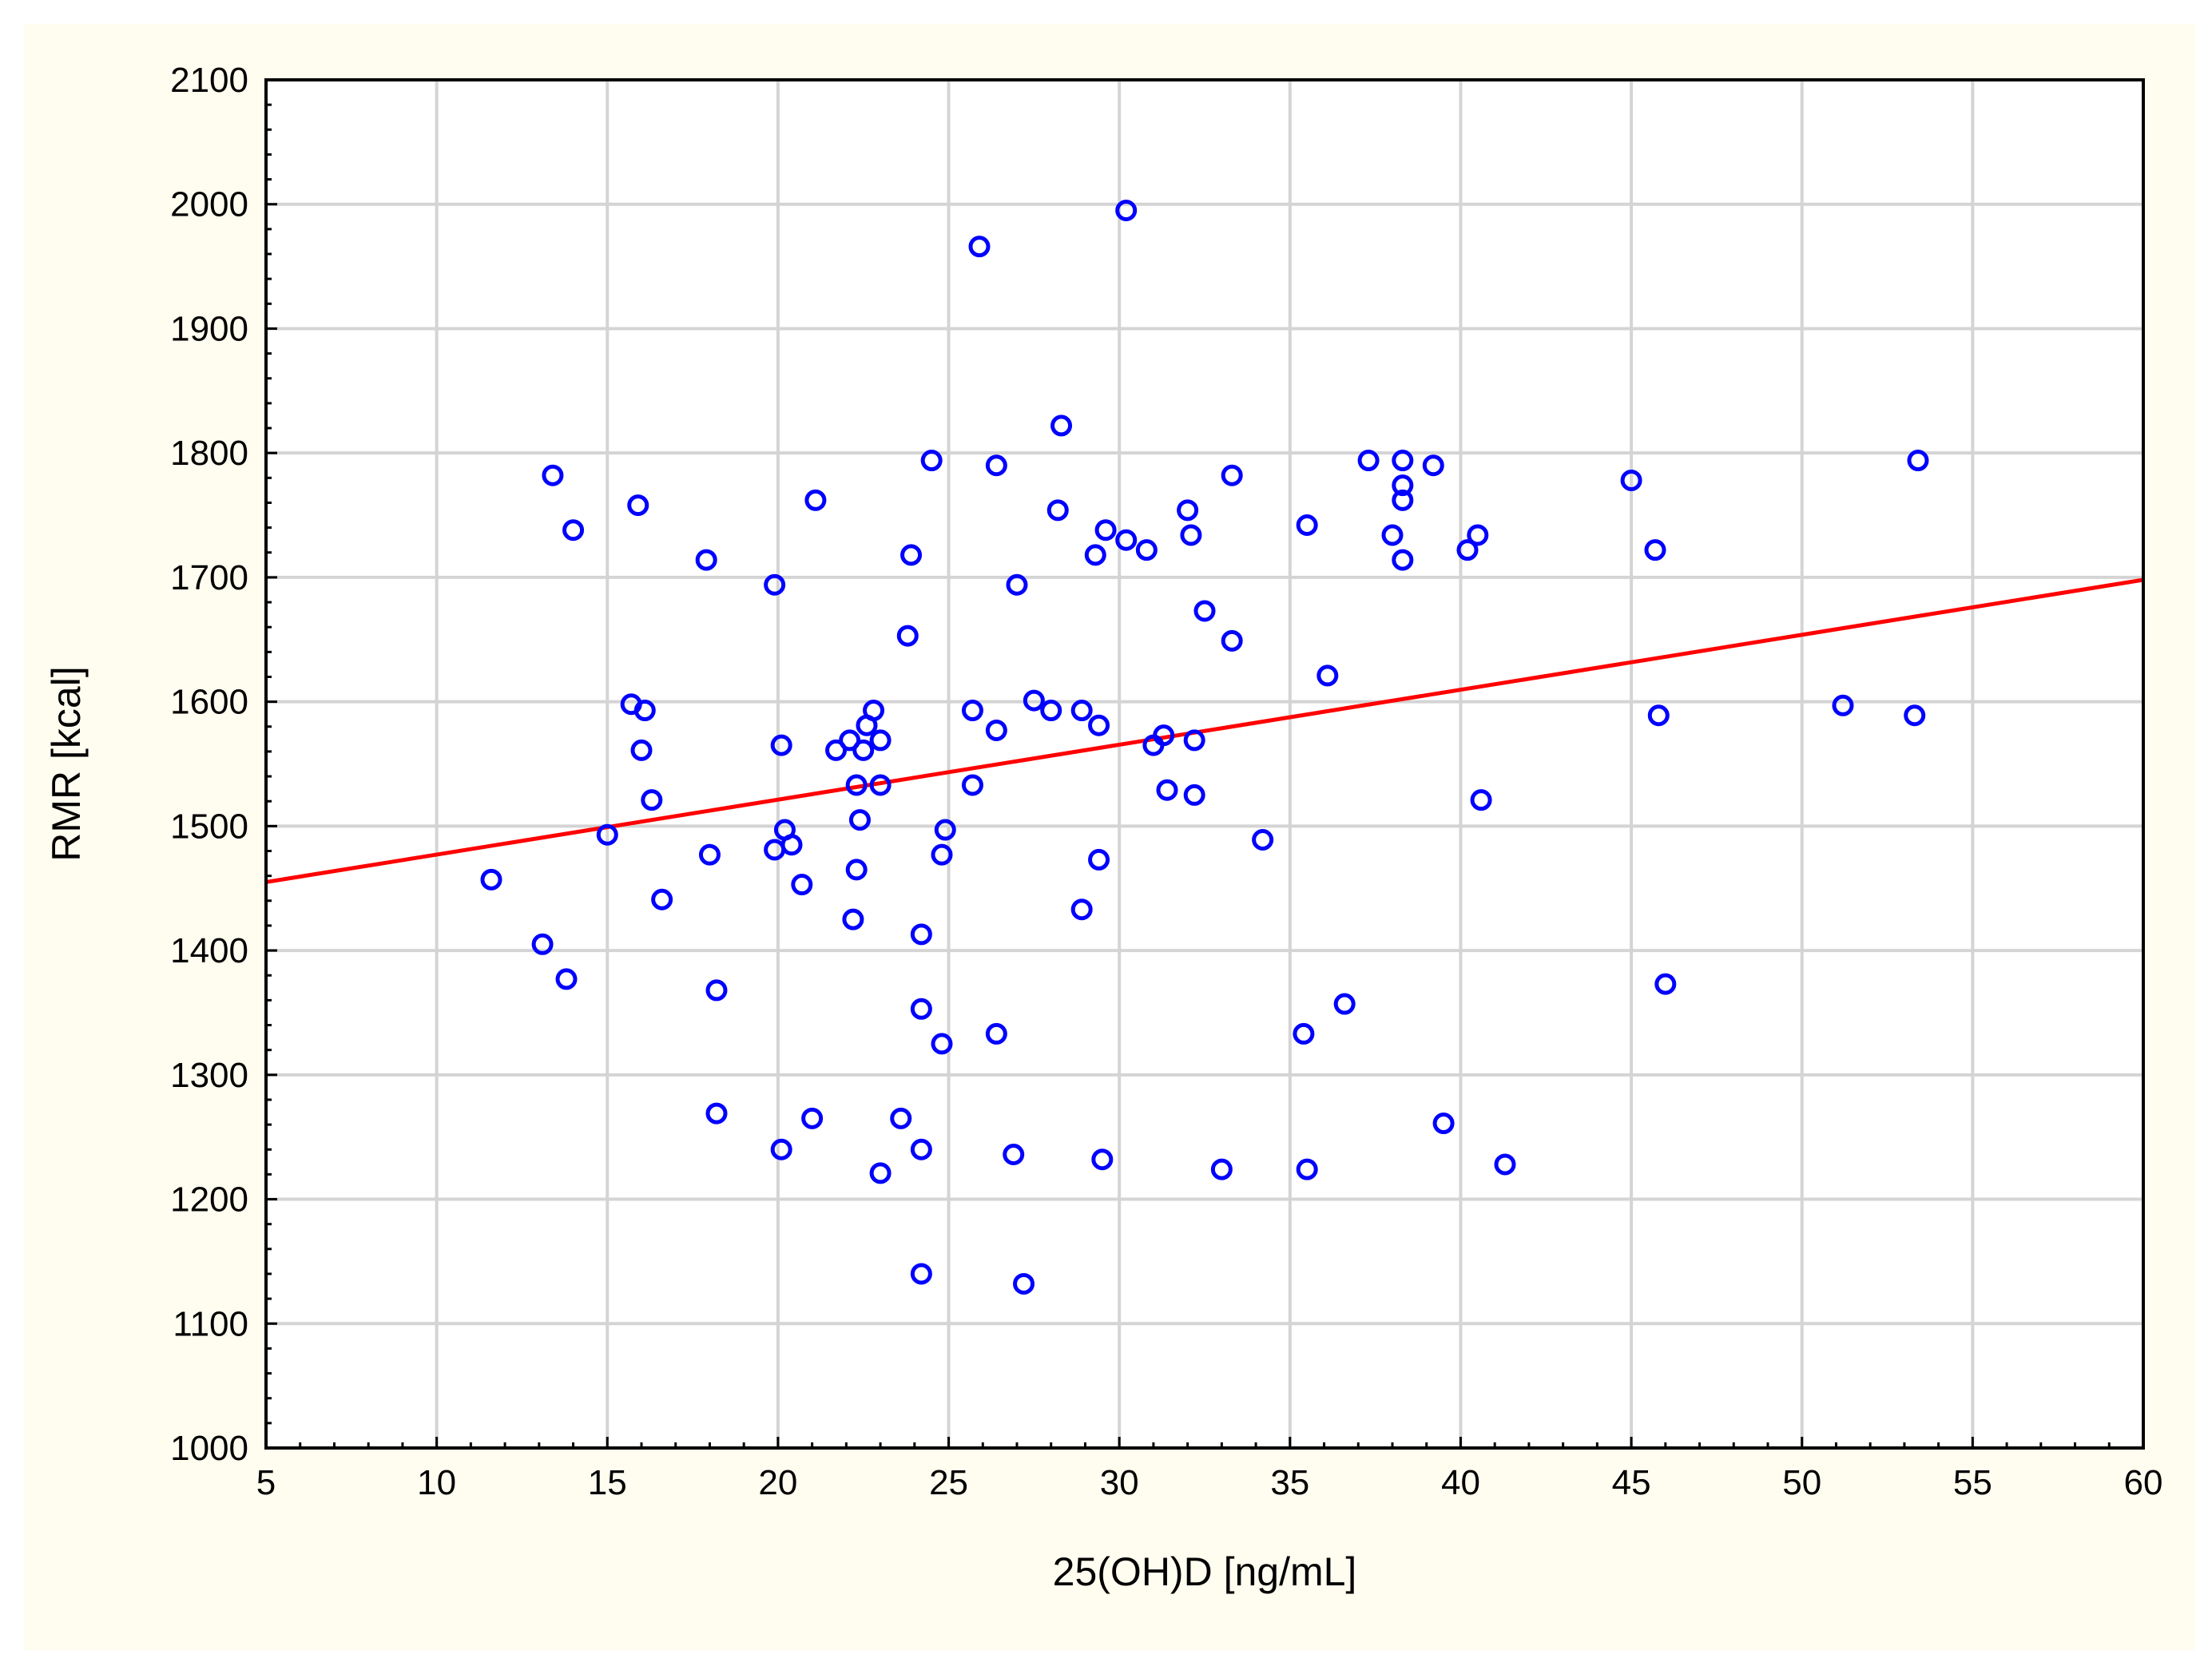 The width and height of the screenshot is (2212, 1674). I want to click on y-tick-label: 1700, so click(209, 577).